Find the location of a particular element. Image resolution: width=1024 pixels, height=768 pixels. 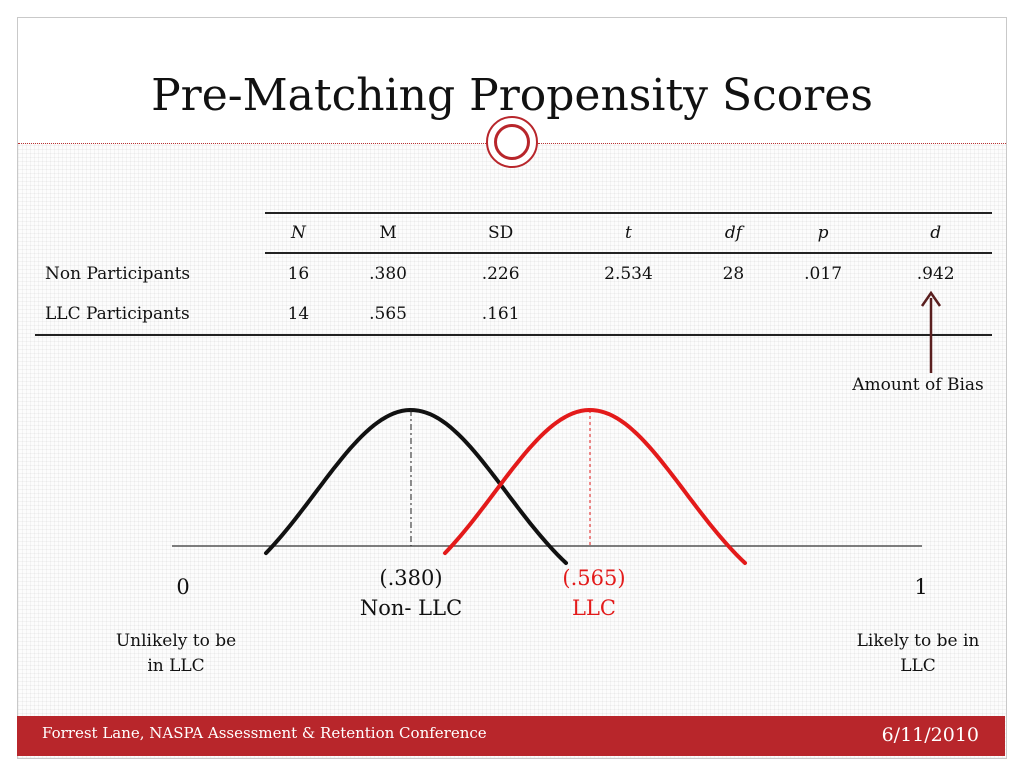

slide-title: Pre-Matching Propensity Scores is located at coordinates (512, 95).